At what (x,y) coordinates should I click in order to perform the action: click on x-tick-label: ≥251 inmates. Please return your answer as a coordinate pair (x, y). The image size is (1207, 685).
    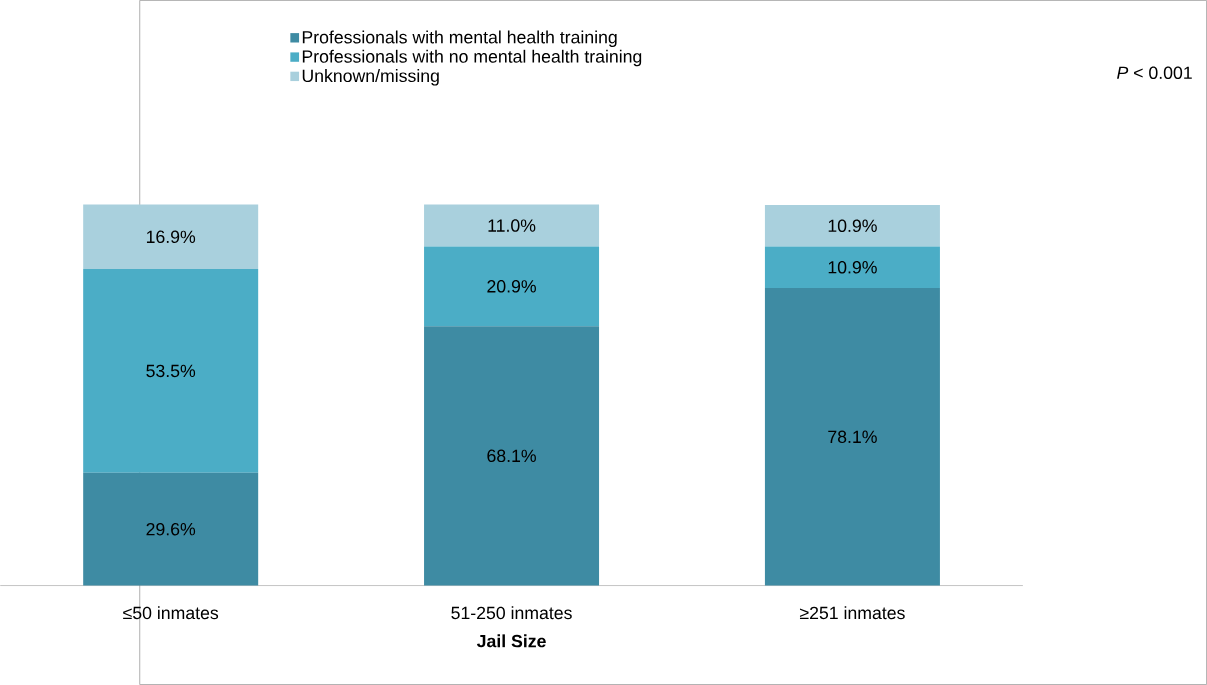
    Looking at the image, I should click on (852, 613).